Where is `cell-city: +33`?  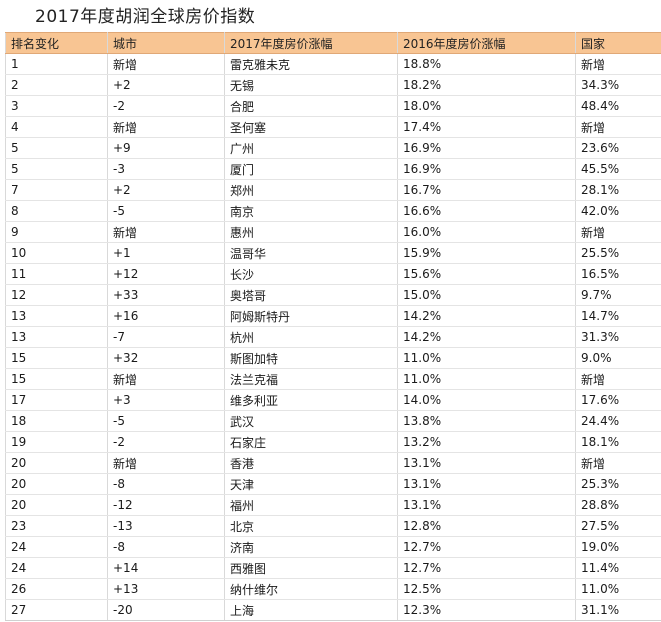
cell-city: +33 is located at coordinates (166, 295).